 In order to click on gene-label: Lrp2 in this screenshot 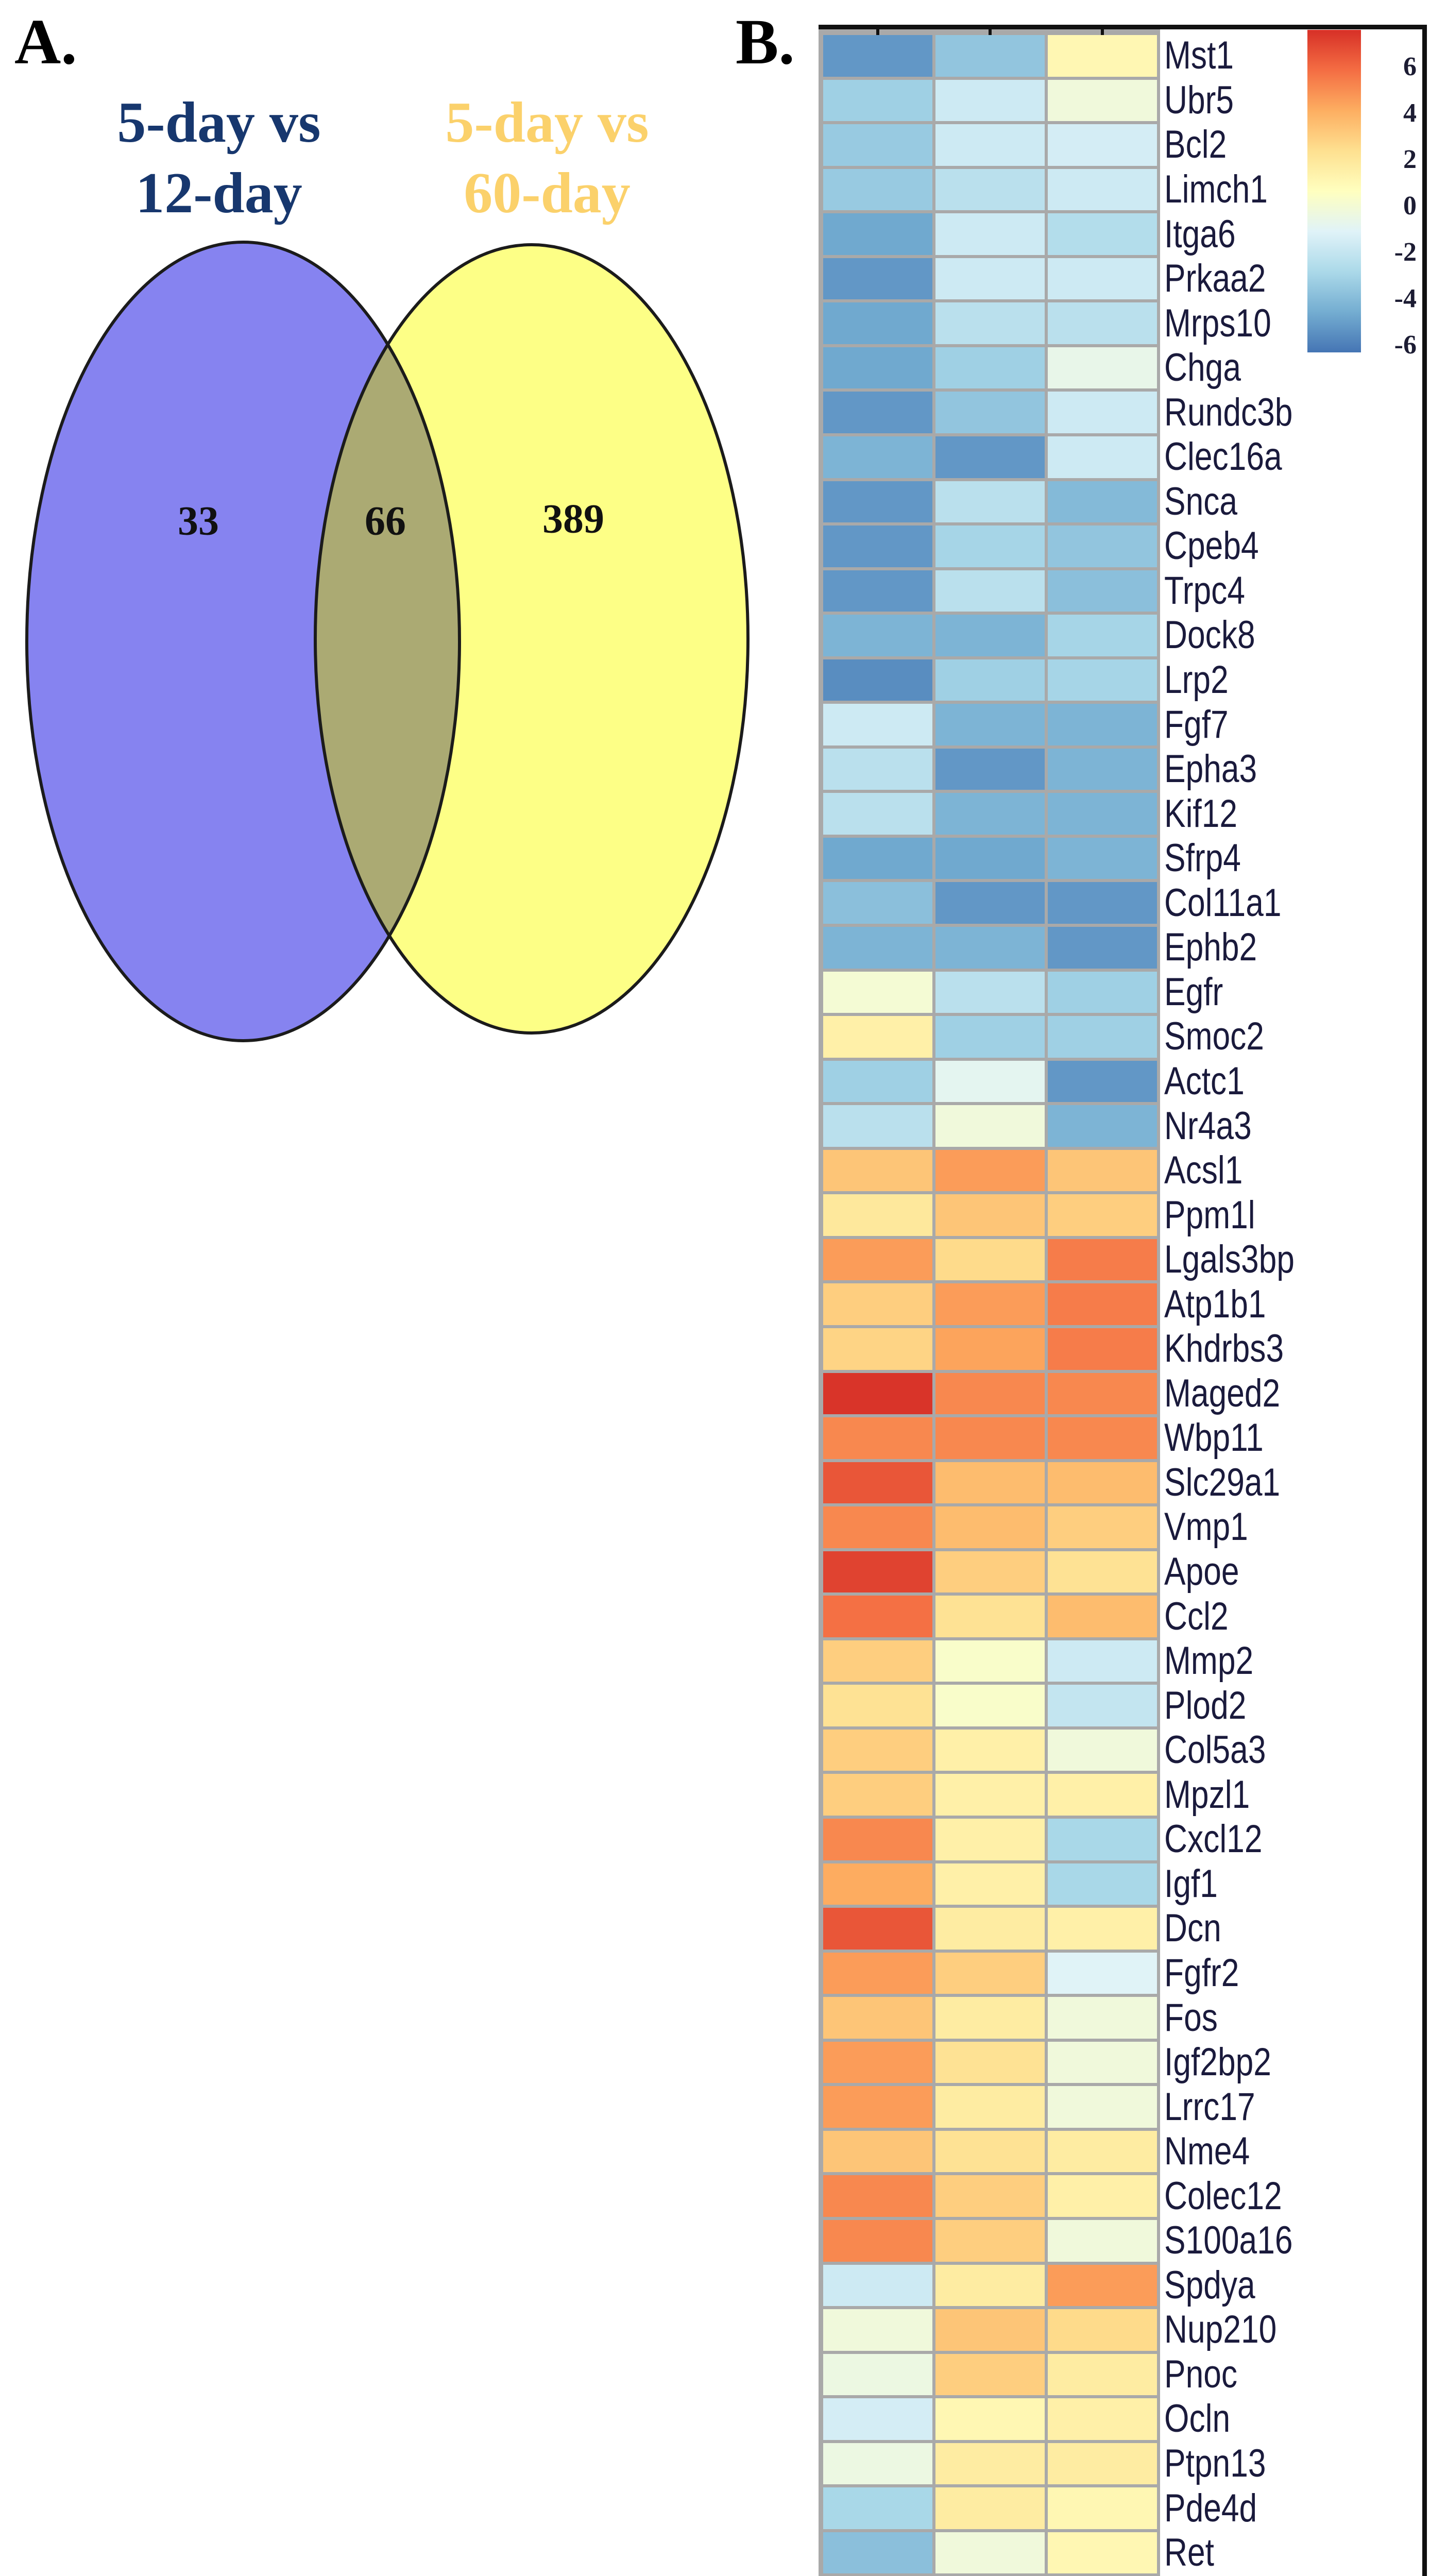, I will do `click(1196, 680)`.